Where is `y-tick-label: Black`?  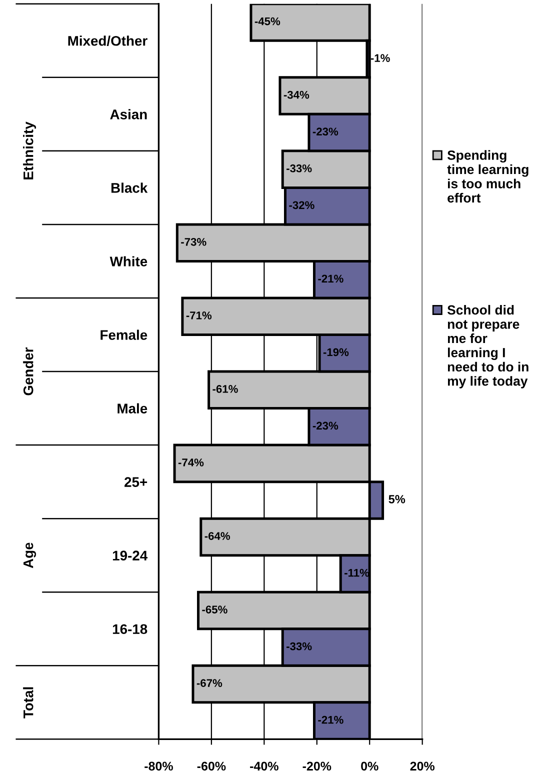 y-tick-label: Black is located at coordinates (129, 187).